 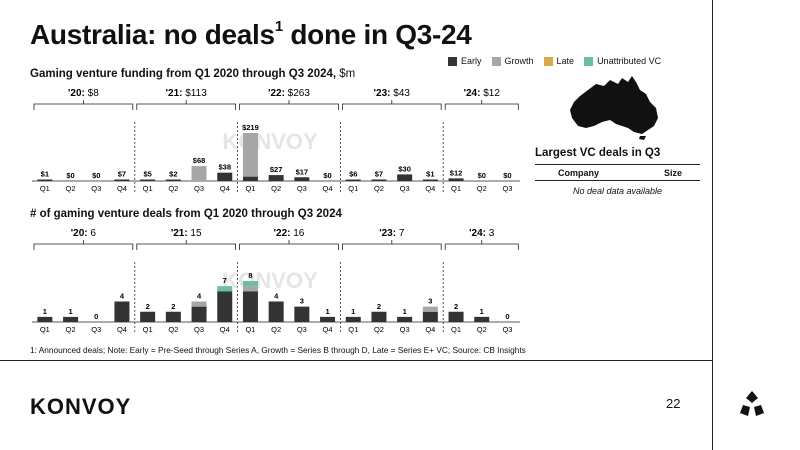 I want to click on bar-value-label: $68, so click(x=199, y=160).